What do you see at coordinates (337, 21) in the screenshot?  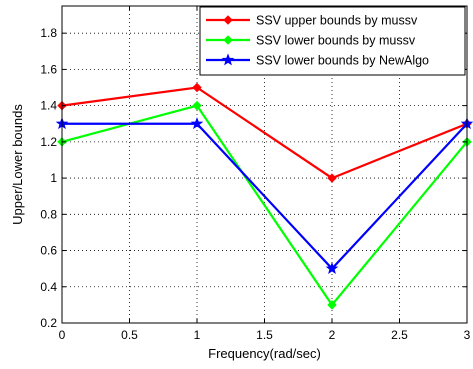 I see `legend-label: SSV upper bounds by mussv` at bounding box center [337, 21].